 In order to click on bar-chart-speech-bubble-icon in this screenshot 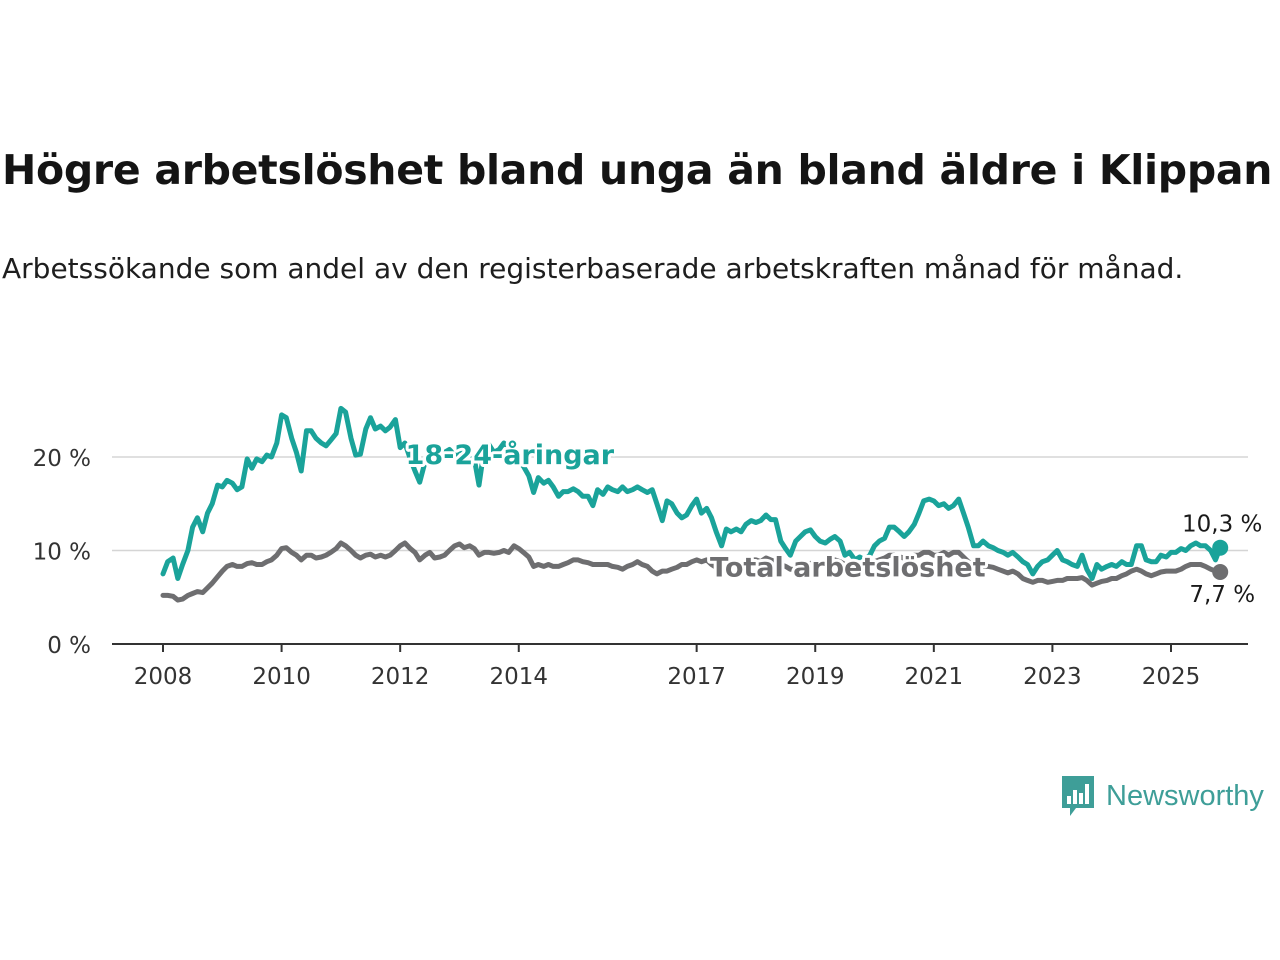, I will do `click(1078, 796)`.